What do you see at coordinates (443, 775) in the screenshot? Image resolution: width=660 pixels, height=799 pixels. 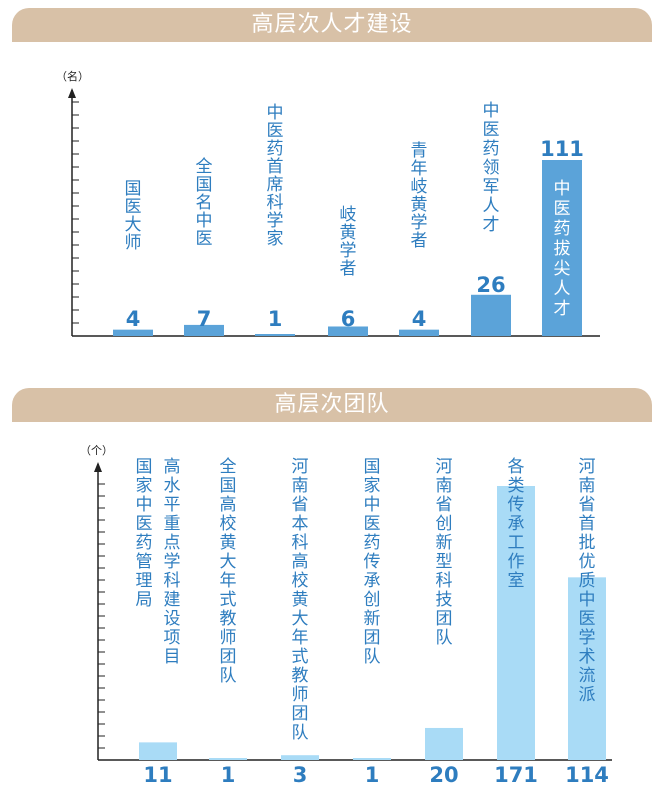 I see `value-label: 20` at bounding box center [443, 775].